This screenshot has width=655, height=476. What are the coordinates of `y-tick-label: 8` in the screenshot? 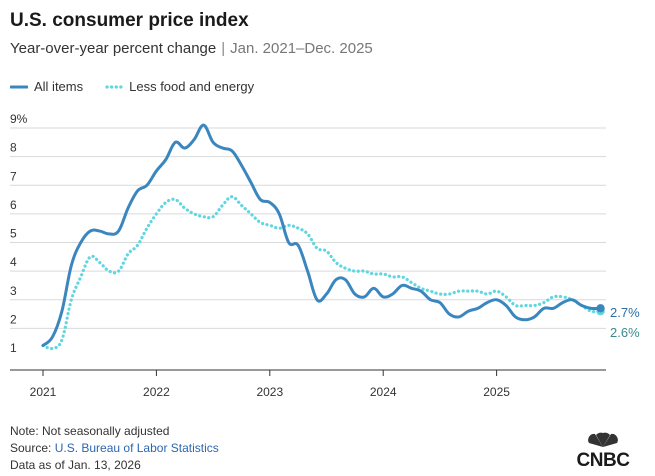 It's located at (13, 148).